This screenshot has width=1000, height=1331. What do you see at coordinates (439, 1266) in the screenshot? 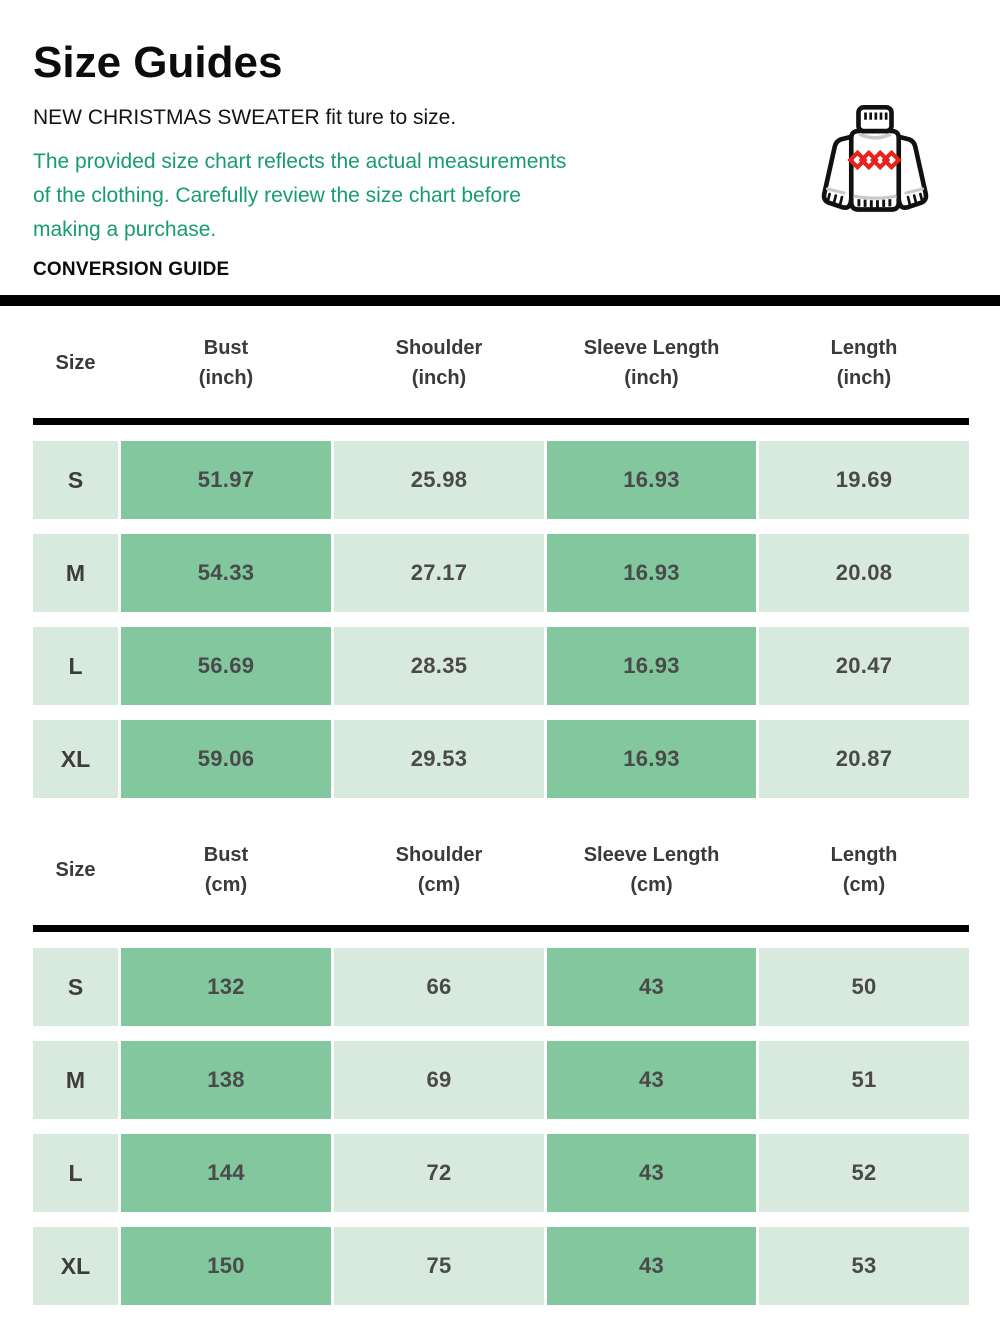
I see `shoulder-cell: 75` at bounding box center [439, 1266].